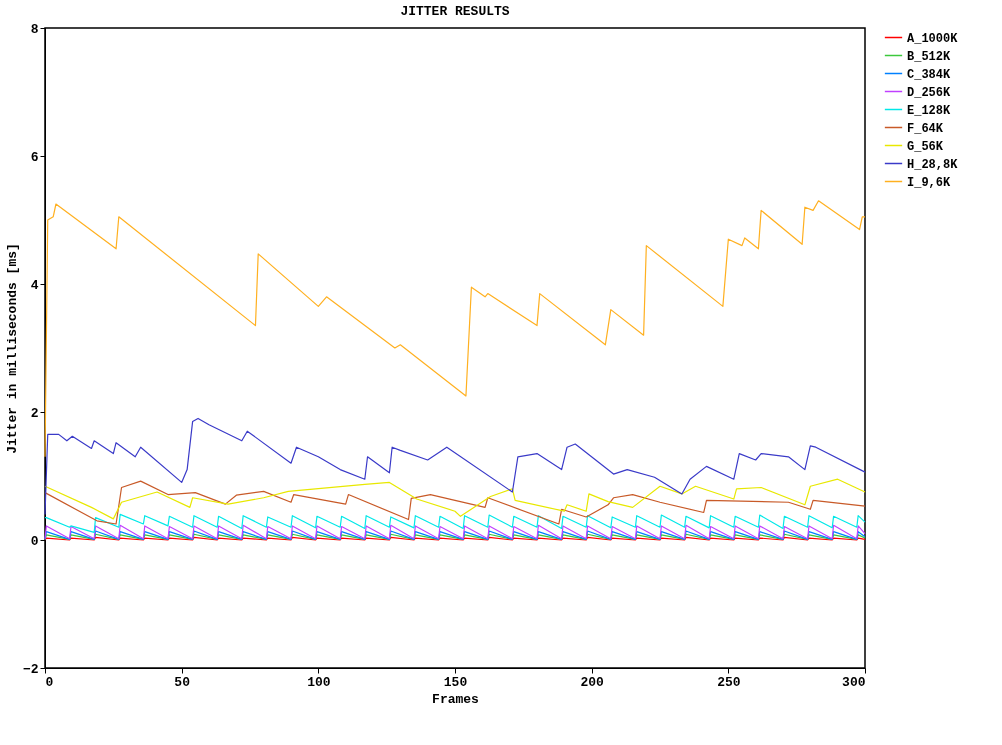 Image resolution: width=1002 pixels, height=745 pixels. Describe the element at coordinates (30, 669) in the screenshot. I see `y-tick-label: −2` at that location.